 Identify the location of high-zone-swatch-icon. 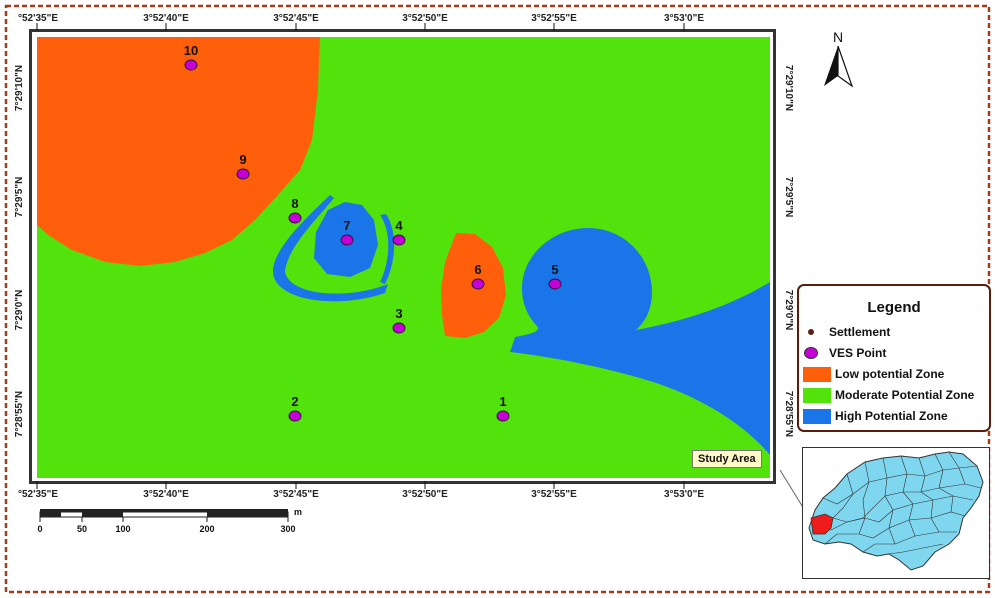
(817, 416).